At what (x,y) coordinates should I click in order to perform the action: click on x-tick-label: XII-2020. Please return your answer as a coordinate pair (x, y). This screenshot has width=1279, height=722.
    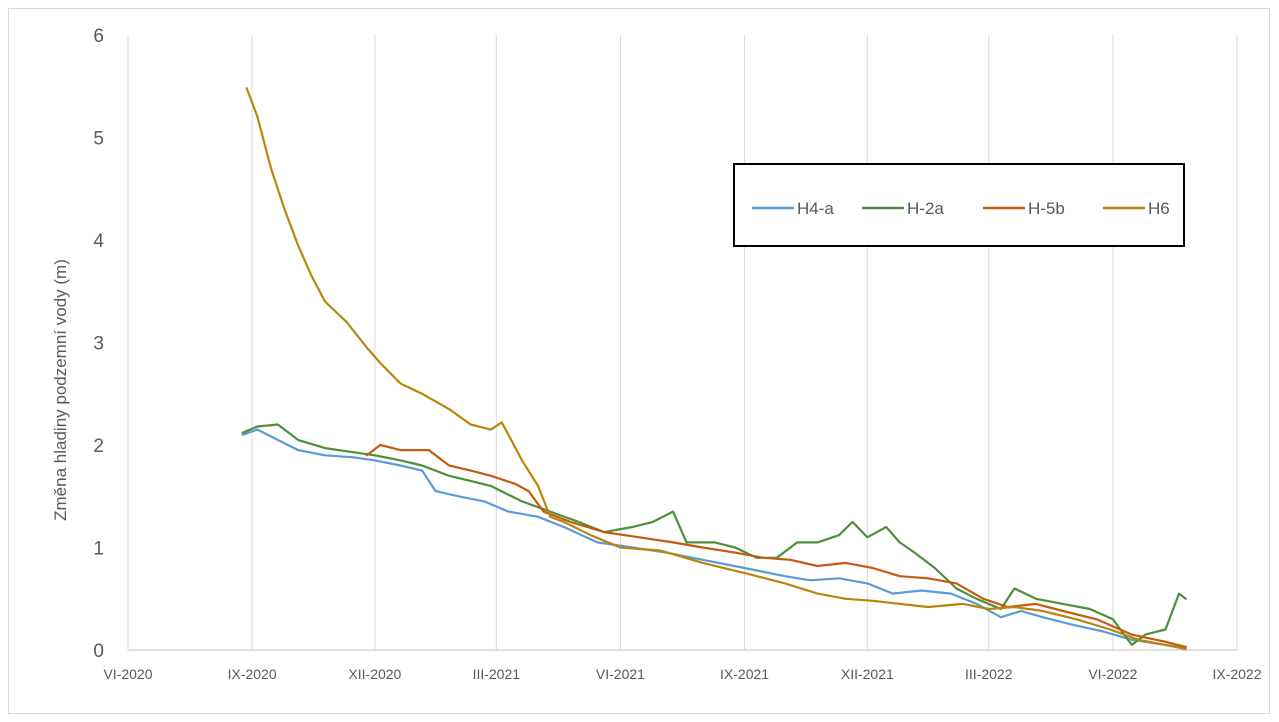
    Looking at the image, I should click on (374, 674).